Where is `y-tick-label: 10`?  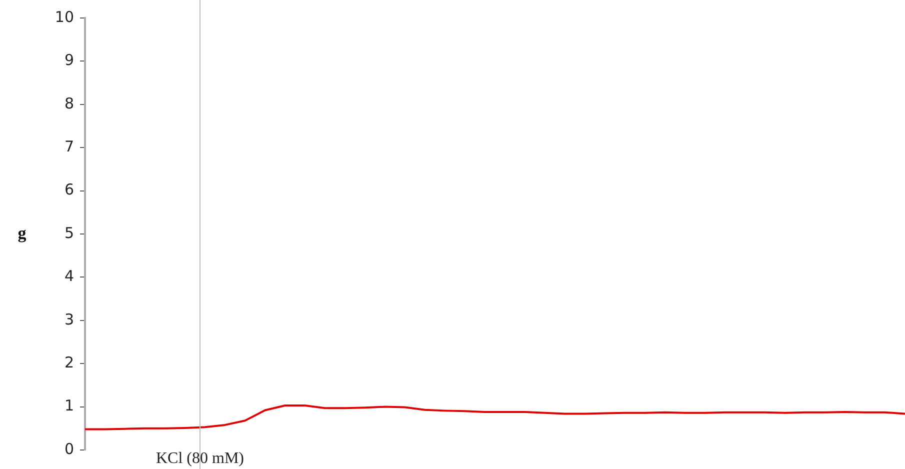 y-tick-label: 10 is located at coordinates (64, 17).